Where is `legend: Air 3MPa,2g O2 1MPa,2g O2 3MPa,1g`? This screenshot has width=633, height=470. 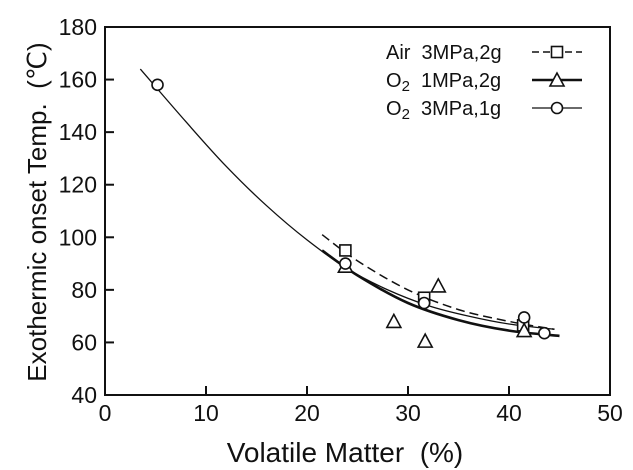 legend: Air 3MPa,2g O2 1MPa,2g O2 3MPa,1g is located at coordinates (484, 82).